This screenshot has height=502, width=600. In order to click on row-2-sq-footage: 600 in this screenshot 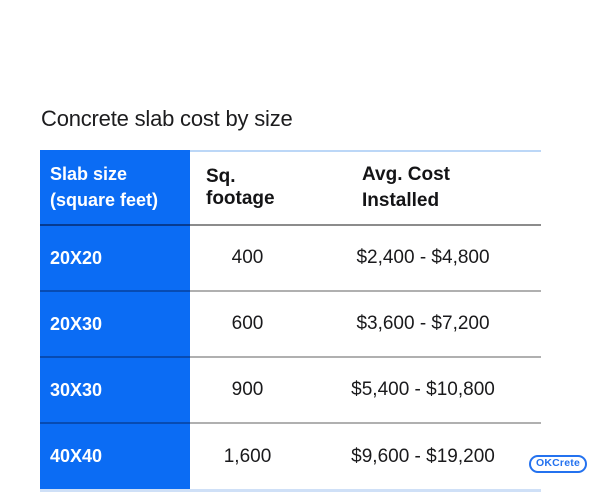, I will do `click(247, 325)`.